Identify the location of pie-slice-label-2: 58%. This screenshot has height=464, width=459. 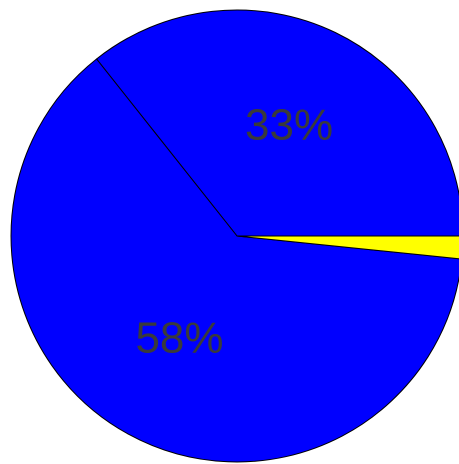
(179, 338).